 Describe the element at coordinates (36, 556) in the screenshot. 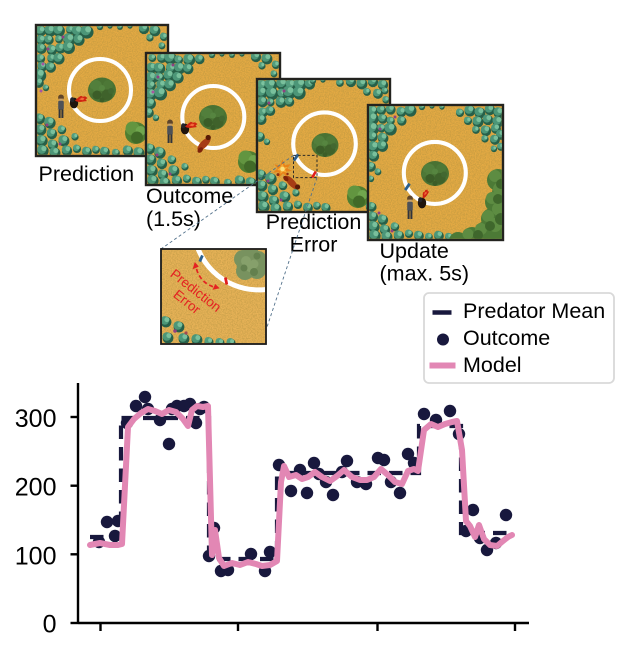

I see `svg-text: 100` at that location.